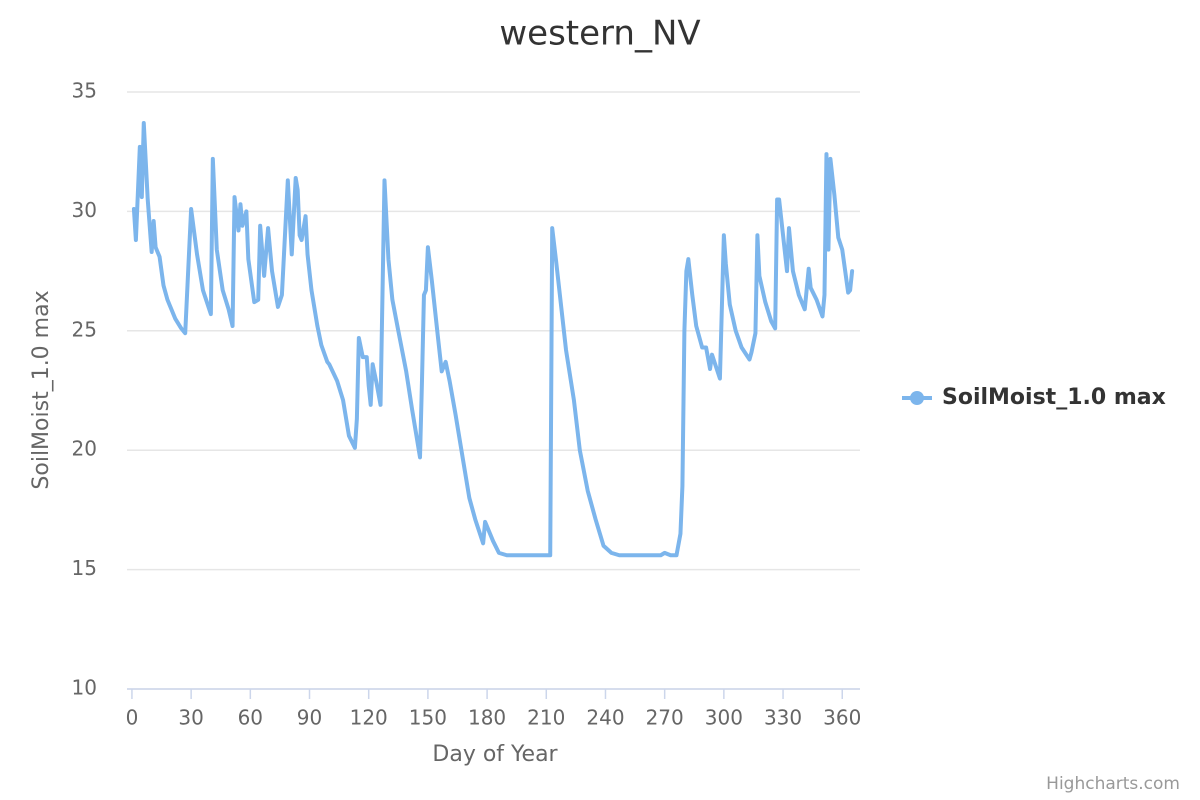 This screenshot has height=800, width=1200. Describe the element at coordinates (605, 718) in the screenshot. I see `x-tick-label: 240` at that location.